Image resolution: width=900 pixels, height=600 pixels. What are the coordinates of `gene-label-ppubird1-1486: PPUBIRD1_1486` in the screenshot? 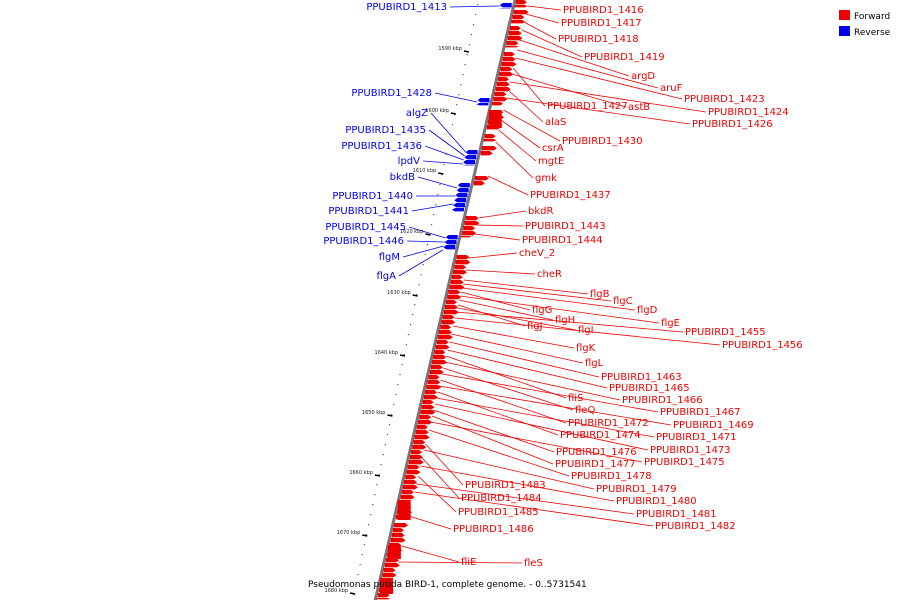 It's located at (493, 529).